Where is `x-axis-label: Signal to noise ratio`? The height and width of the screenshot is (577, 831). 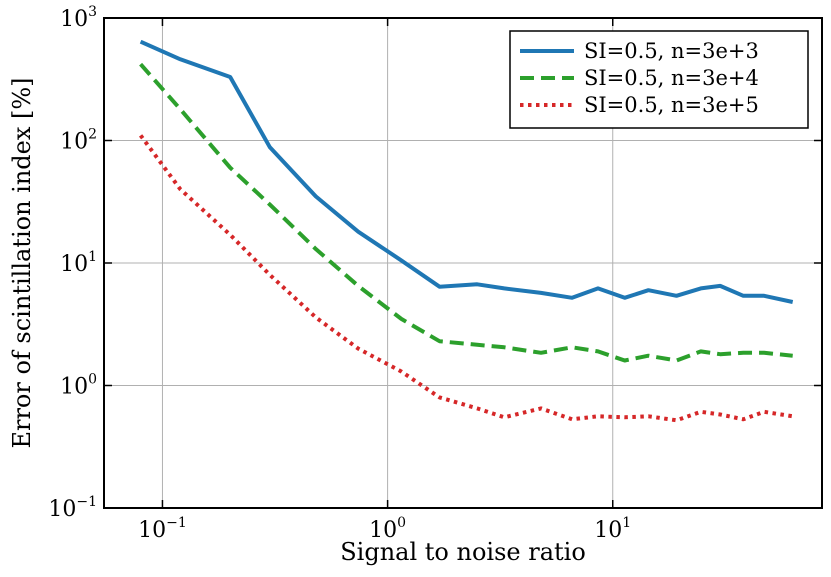
x-axis-label: Signal to noise ratio is located at coordinates (463, 552).